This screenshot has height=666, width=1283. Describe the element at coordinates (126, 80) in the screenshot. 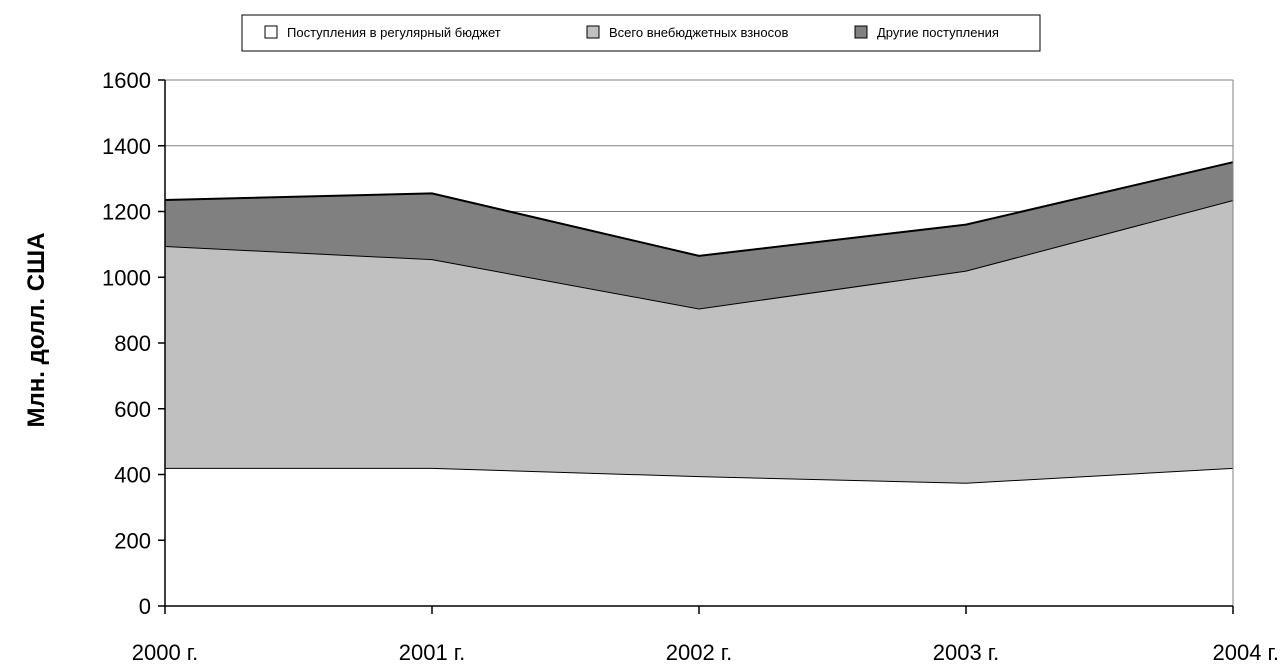

I see `y-tick-label-1600: 1600` at that location.